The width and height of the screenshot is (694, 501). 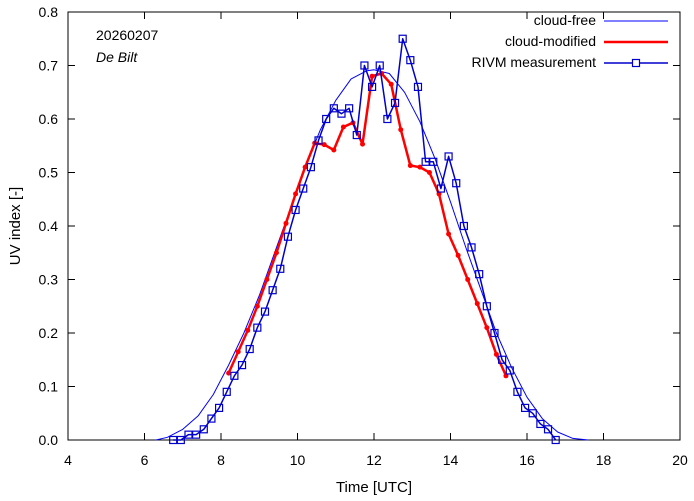 I want to click on x-tick-label: 4, so click(x=68, y=460).